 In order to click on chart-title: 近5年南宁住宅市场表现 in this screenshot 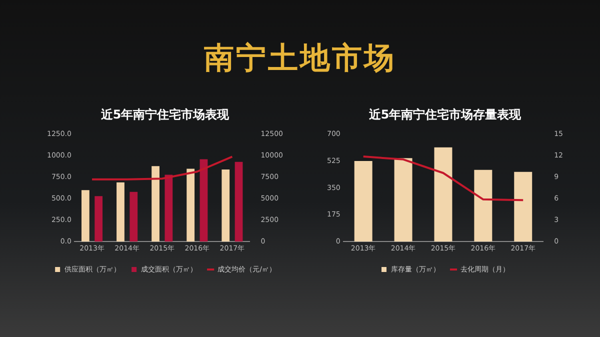, I will do `click(165, 114)`.